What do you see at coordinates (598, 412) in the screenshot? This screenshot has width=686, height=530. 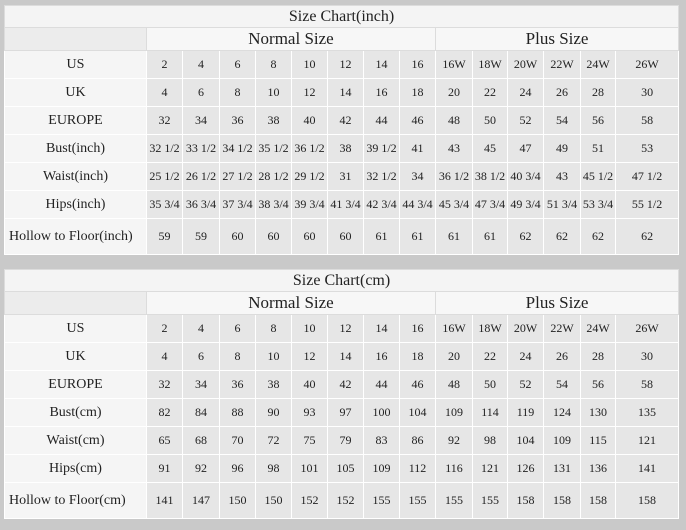 I see `table-cell: 130` at bounding box center [598, 412].